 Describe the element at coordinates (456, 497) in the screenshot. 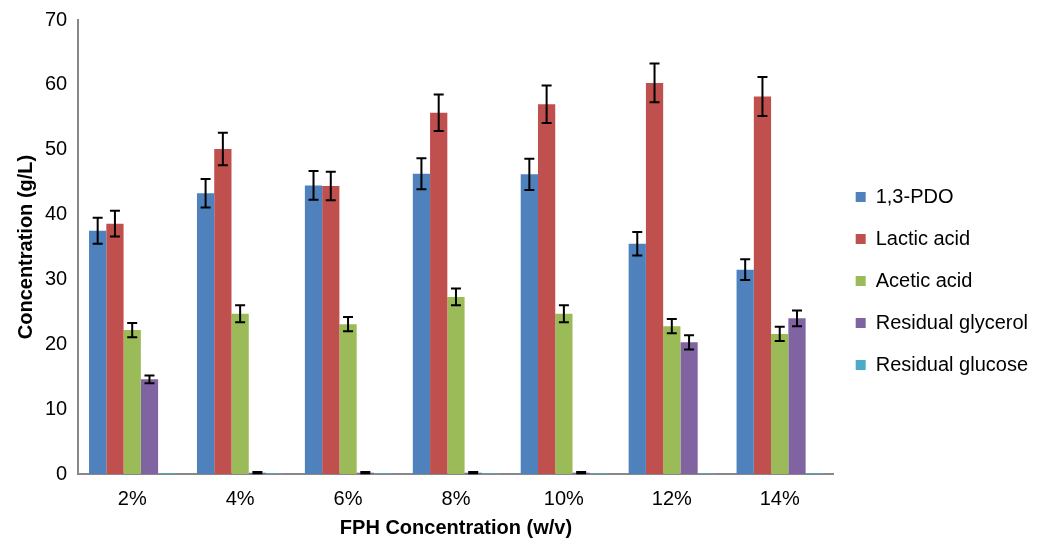

I see `x-tick-label: 8%` at that location.